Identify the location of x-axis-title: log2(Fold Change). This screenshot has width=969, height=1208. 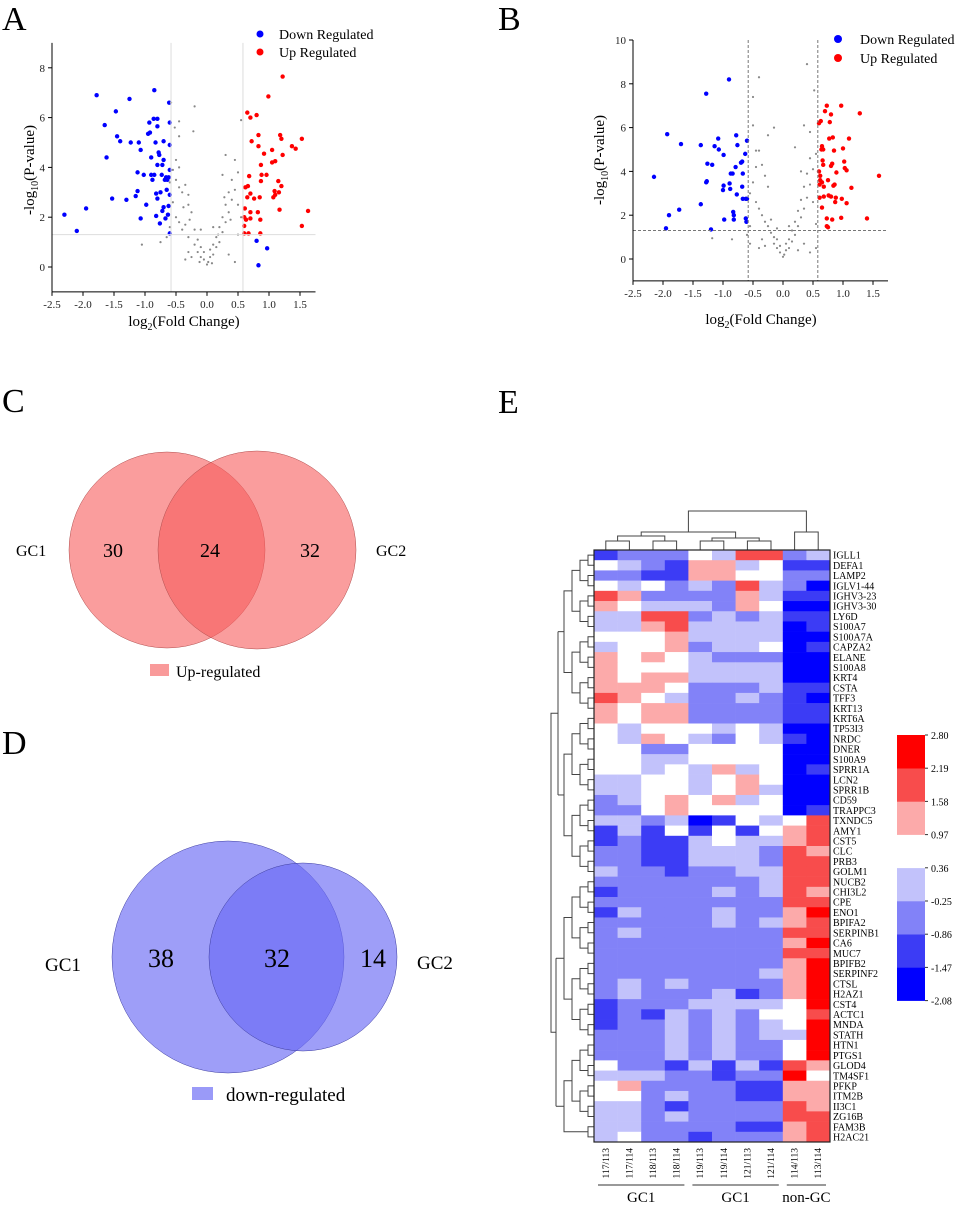
(760, 321).